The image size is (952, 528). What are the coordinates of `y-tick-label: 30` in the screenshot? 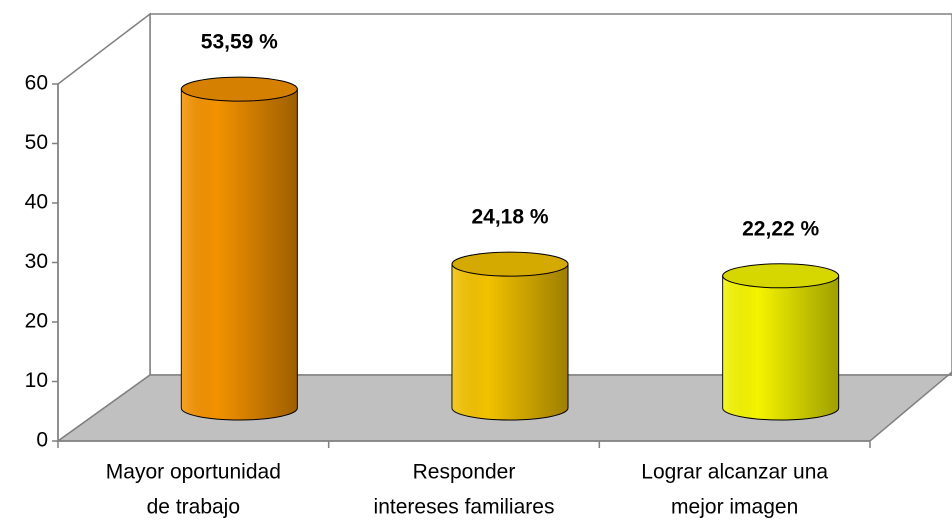 It's located at (36, 261).